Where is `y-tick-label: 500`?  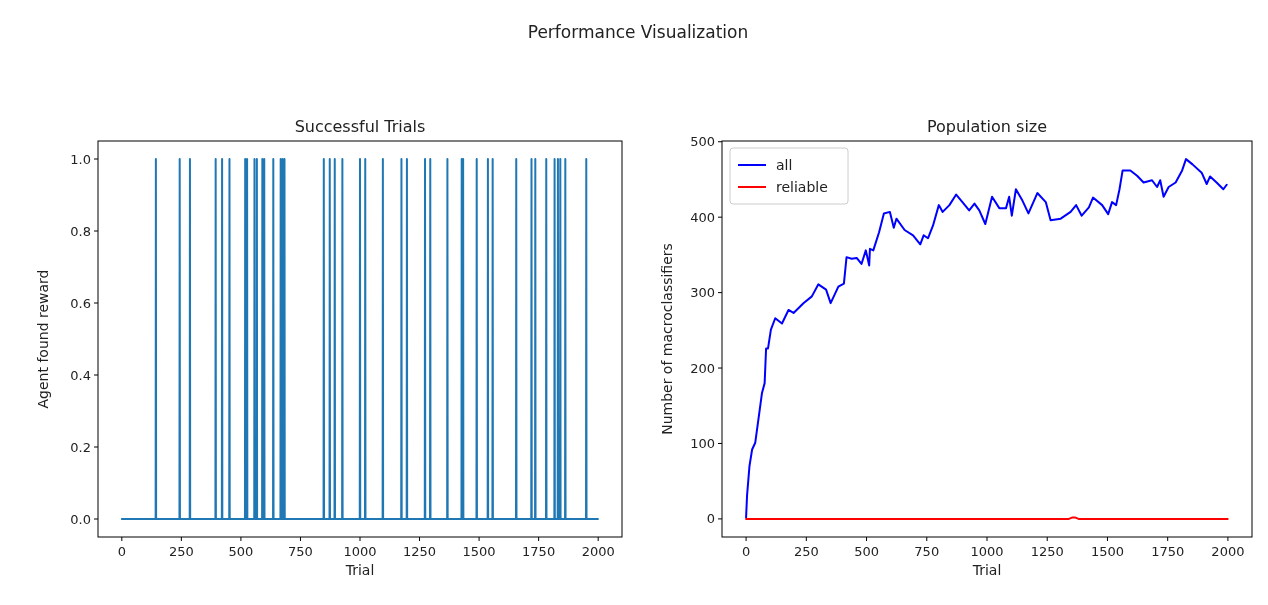 y-tick-label: 500 is located at coordinates (702, 142).